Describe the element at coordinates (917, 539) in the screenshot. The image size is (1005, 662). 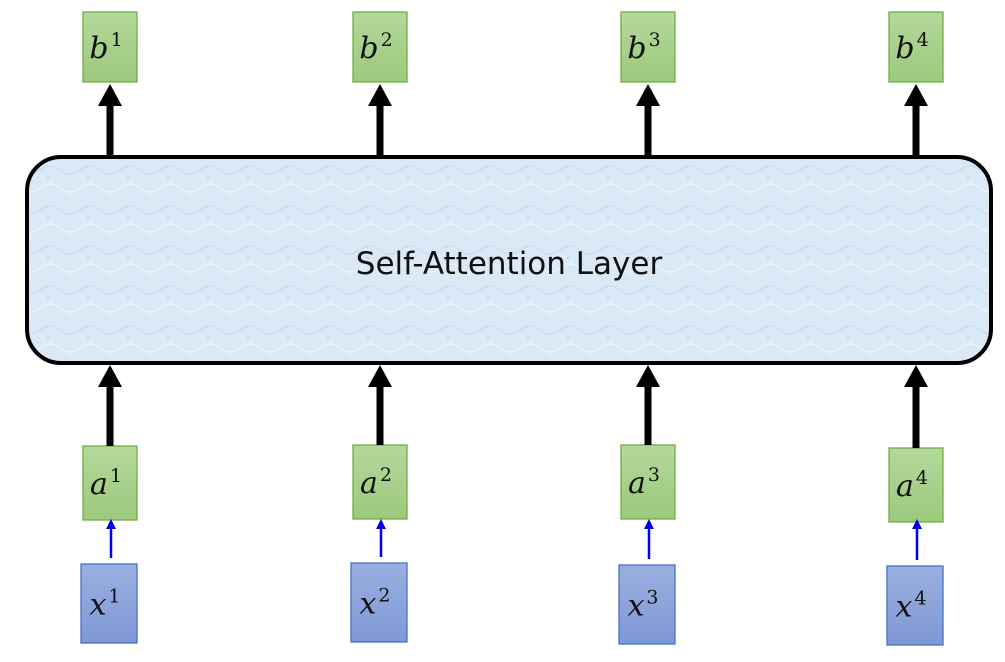
I see `arrow-x4-to-a4` at that location.